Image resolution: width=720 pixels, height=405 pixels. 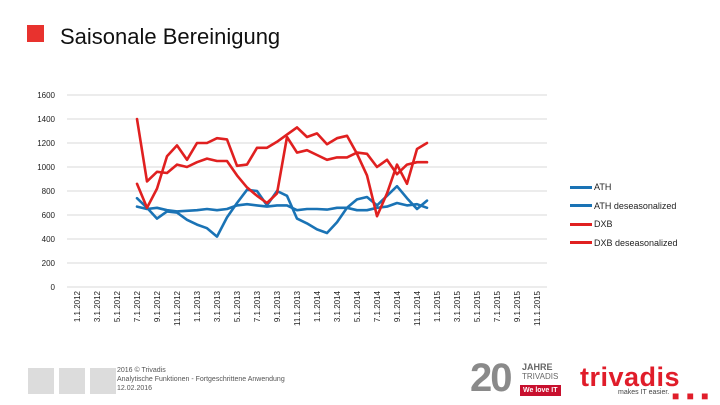 What do you see at coordinates (49, 239) in the screenshot?
I see `y-tick-label: 400` at bounding box center [49, 239].